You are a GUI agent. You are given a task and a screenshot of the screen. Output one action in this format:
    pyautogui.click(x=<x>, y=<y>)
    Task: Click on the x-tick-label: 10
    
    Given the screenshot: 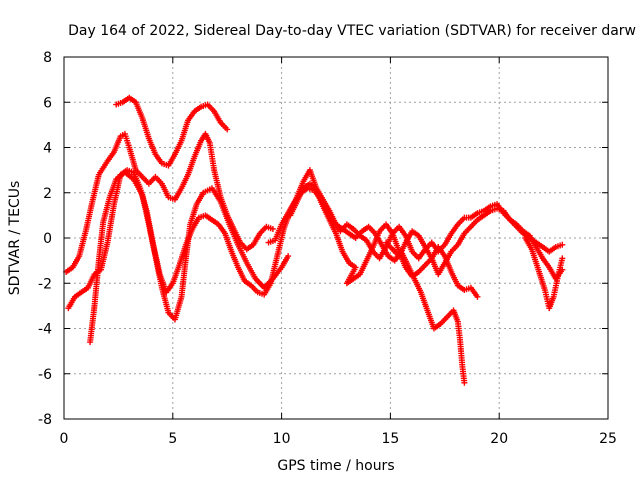 What is the action you would take?
    pyautogui.click(x=282, y=439)
    